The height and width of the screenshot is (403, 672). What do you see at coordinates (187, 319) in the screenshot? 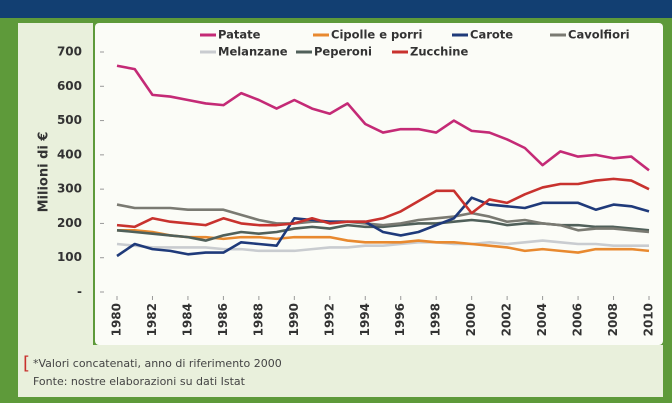
I see `x-tick-label: 1984` at bounding box center [187, 319].